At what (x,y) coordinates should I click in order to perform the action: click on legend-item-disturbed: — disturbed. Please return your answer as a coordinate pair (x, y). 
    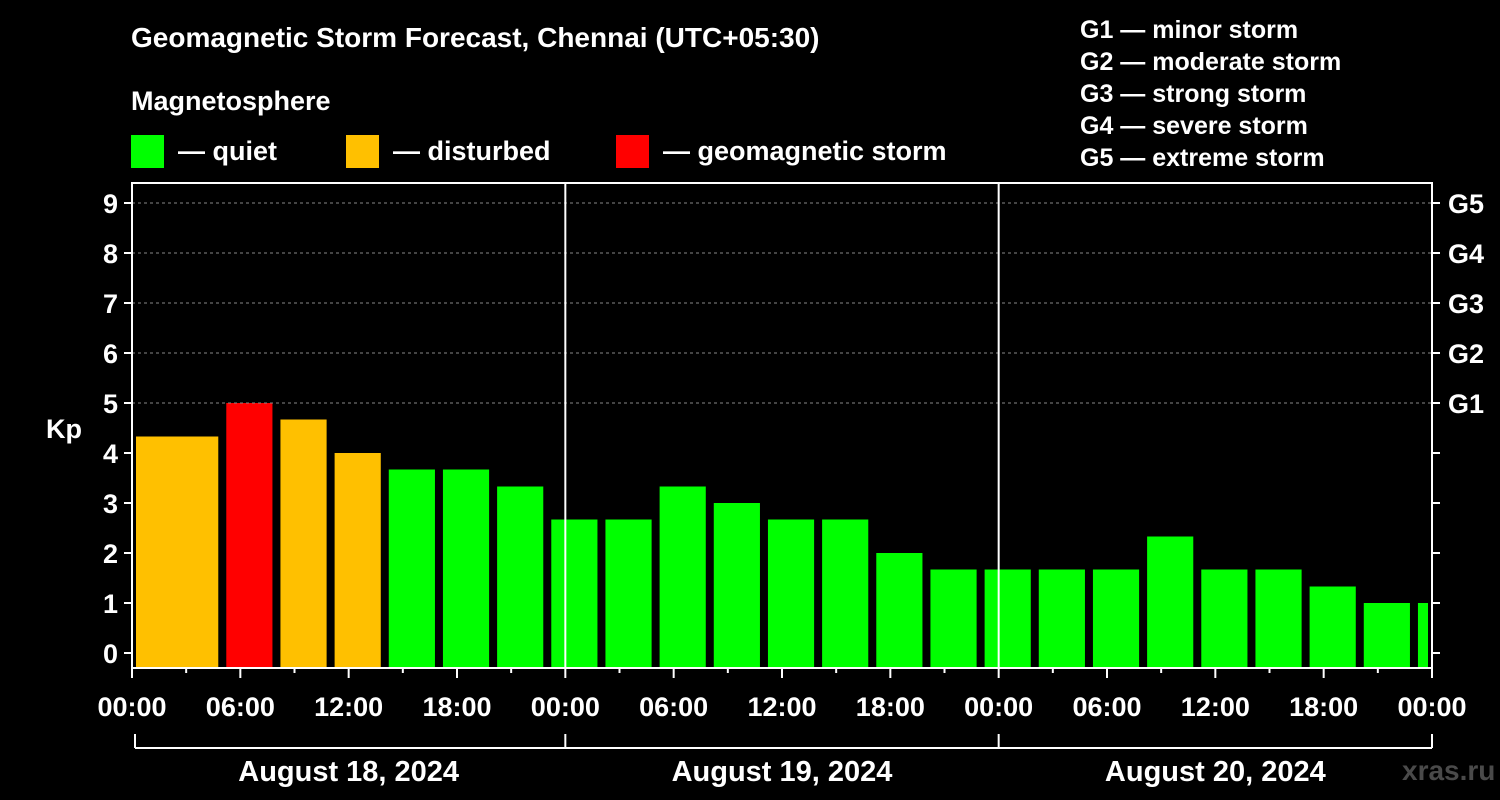
    Looking at the image, I should click on (448, 151).